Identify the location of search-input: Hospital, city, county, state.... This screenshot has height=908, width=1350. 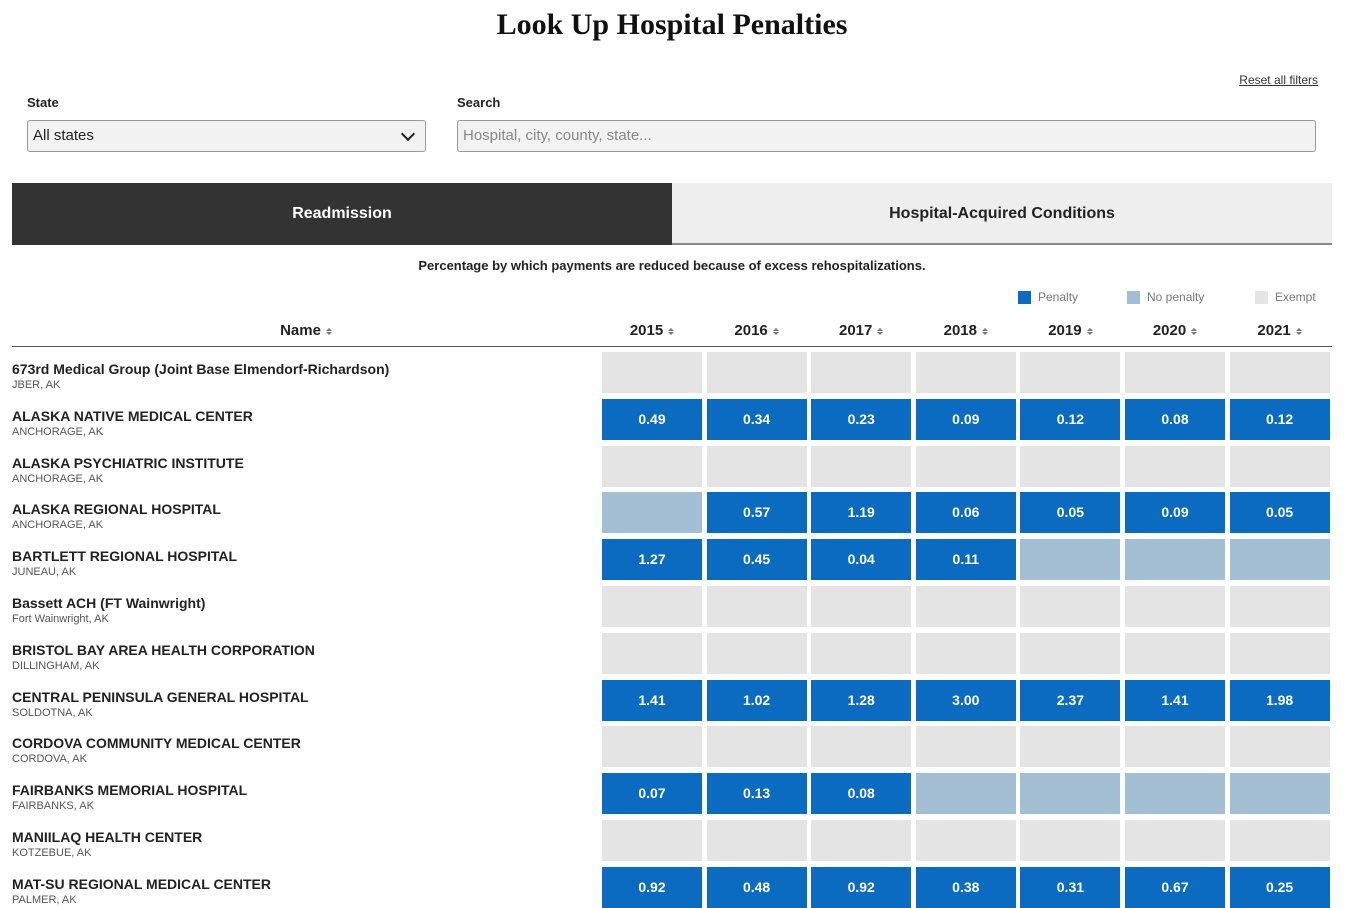
(886, 136).